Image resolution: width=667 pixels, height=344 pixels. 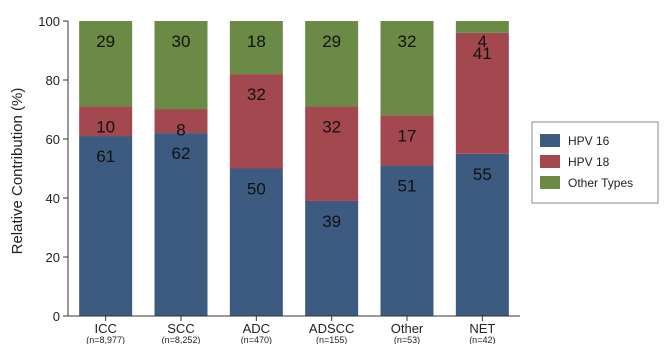 What do you see at coordinates (407, 186) in the screenshot?
I see `data-label: 51` at bounding box center [407, 186].